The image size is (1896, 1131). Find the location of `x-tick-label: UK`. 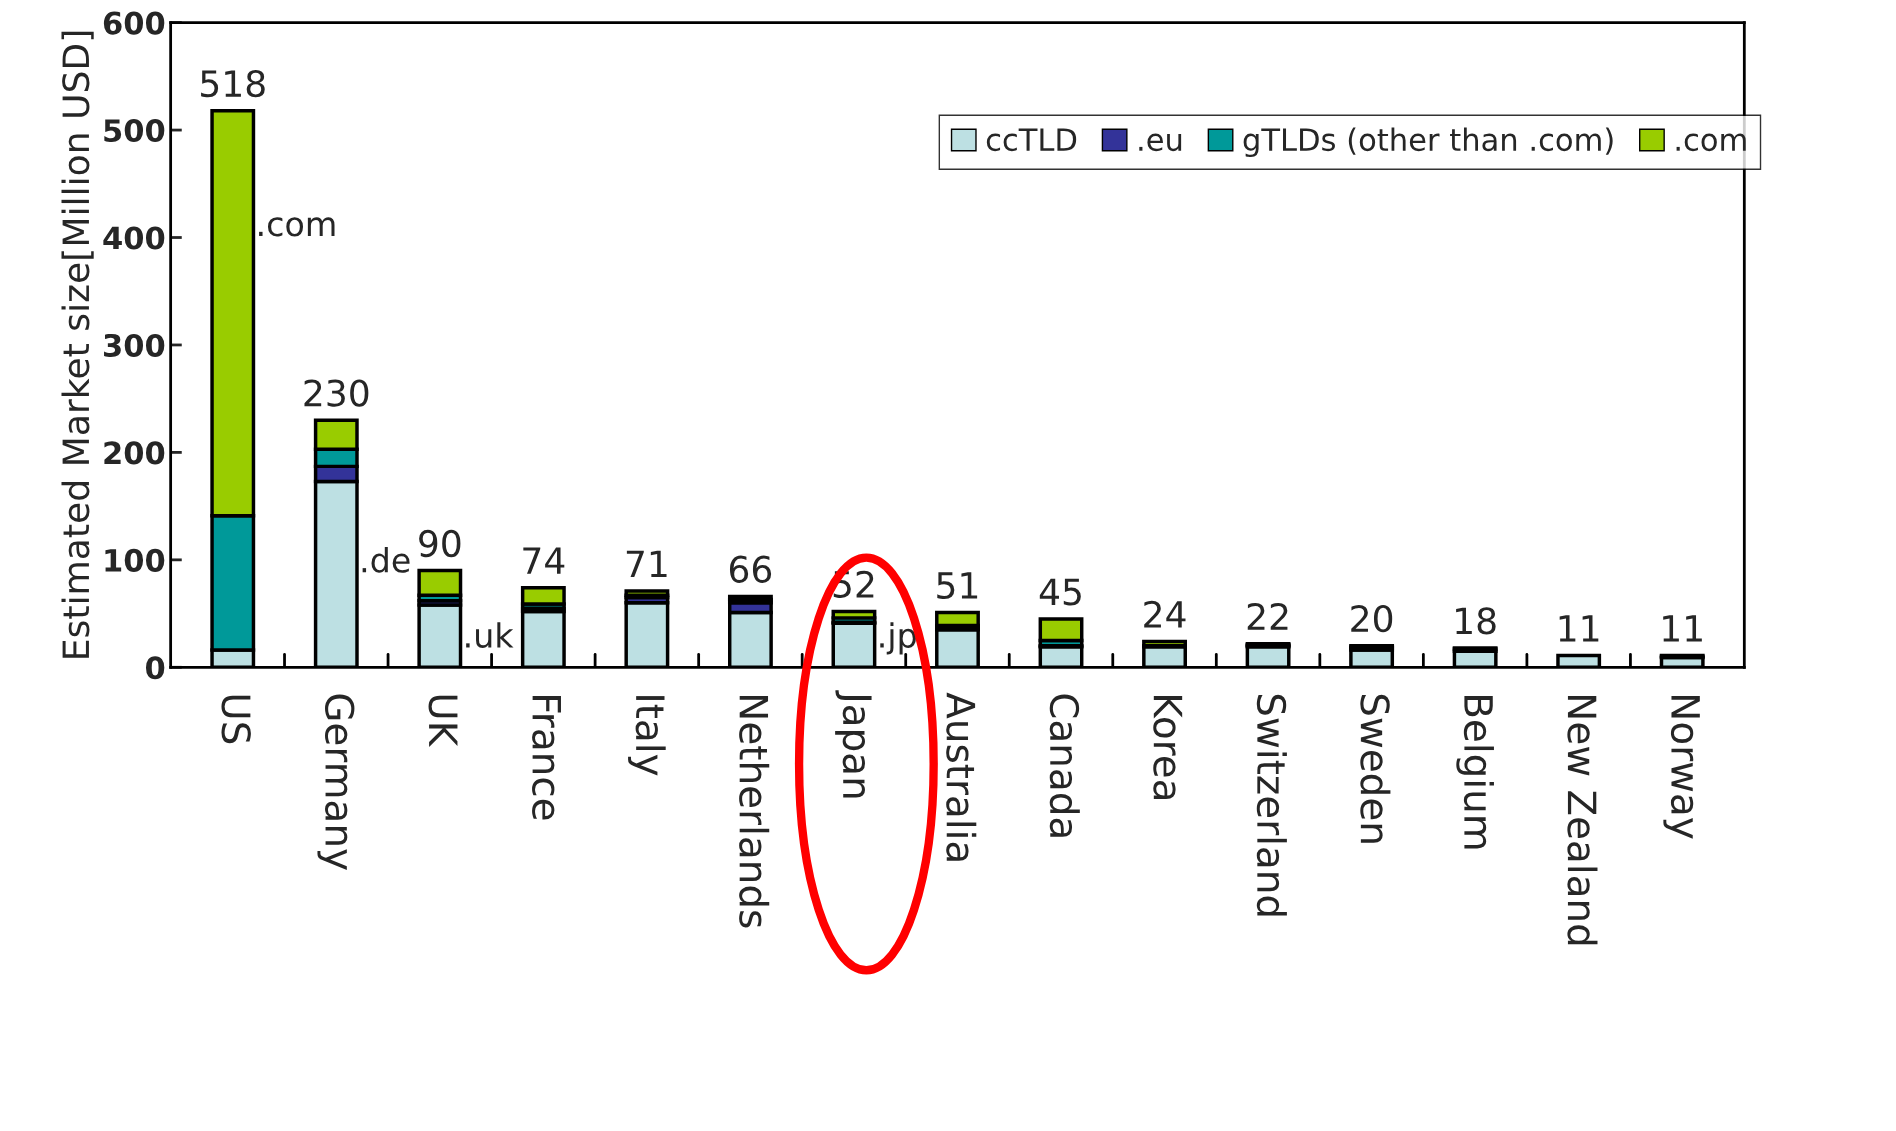

x-tick-label: UK is located at coordinates (443, 721).